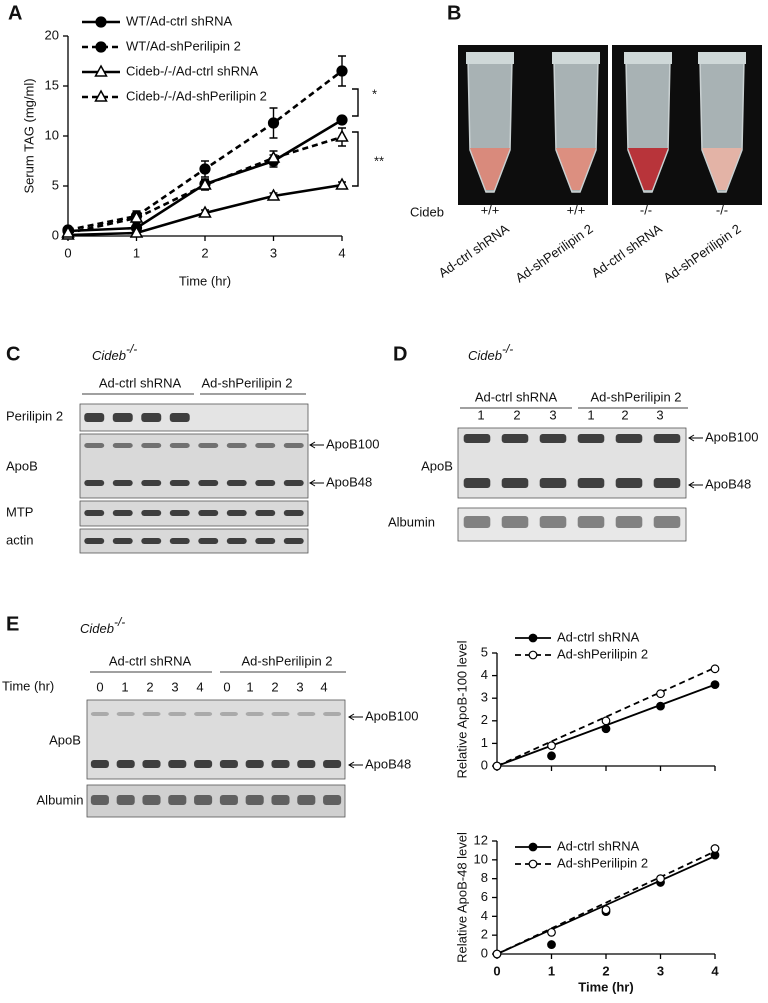  What do you see at coordinates (722, 169) in the screenshot?
I see `sample` at bounding box center [722, 169].